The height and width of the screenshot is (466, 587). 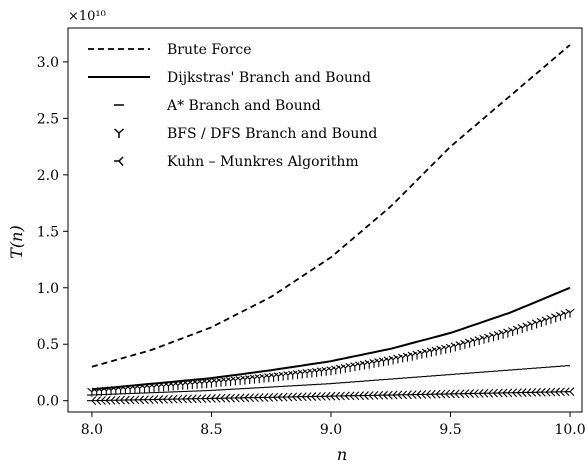 What do you see at coordinates (243, 106) in the screenshot?
I see `legend-label: A* Branch and Bound` at bounding box center [243, 106].